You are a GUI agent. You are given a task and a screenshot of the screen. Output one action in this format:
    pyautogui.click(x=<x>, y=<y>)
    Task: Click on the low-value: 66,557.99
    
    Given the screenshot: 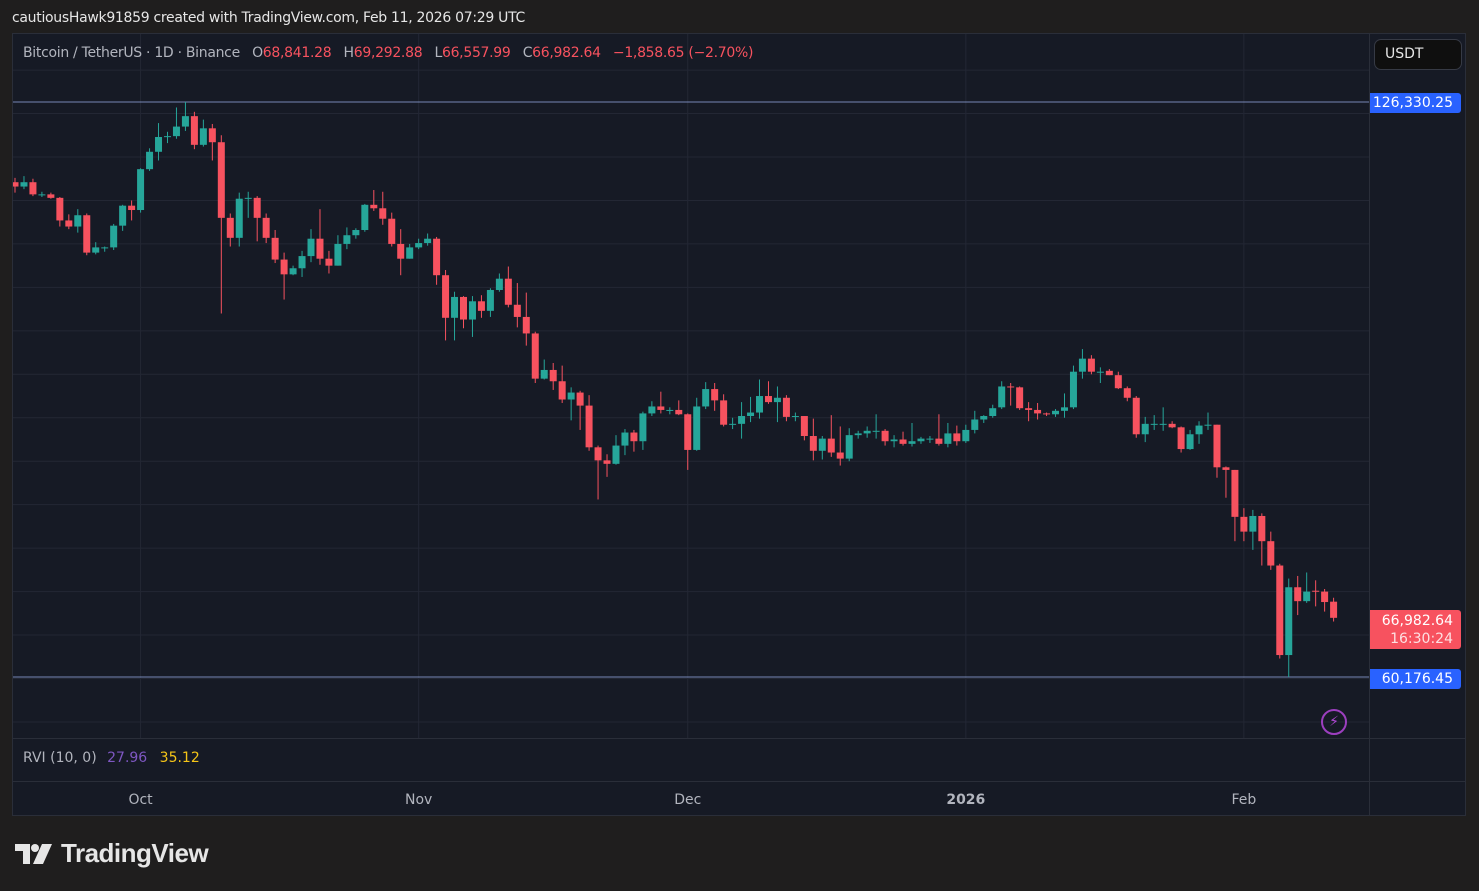 What is the action you would take?
    pyautogui.click(x=476, y=53)
    